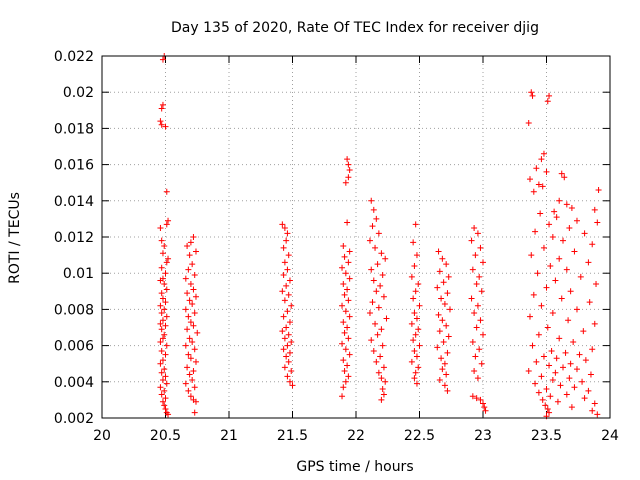 The width and height of the screenshot is (640, 480). What do you see at coordinates (74, 310) in the screenshot?
I see `y-tick-label: 0.008` at bounding box center [74, 310].